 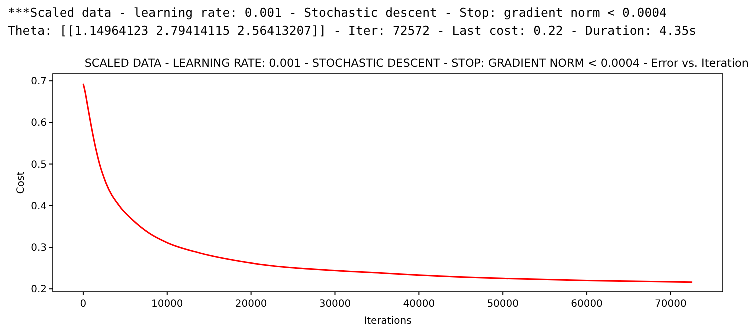 I want to click on x-tick-label: 0, so click(x=83, y=304).